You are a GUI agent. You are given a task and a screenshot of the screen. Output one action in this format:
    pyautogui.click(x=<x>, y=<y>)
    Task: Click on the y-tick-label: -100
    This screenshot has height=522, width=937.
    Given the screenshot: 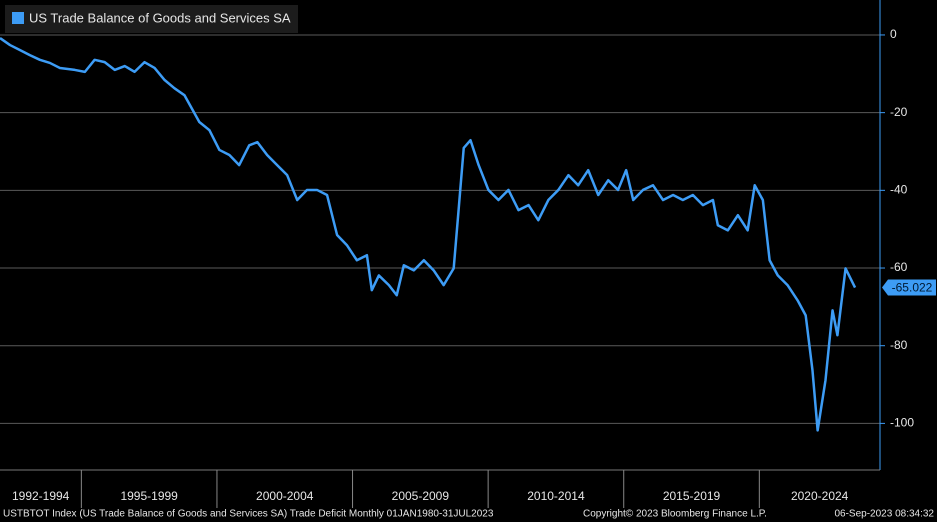 What is the action you would take?
    pyautogui.click(x=902, y=423)
    